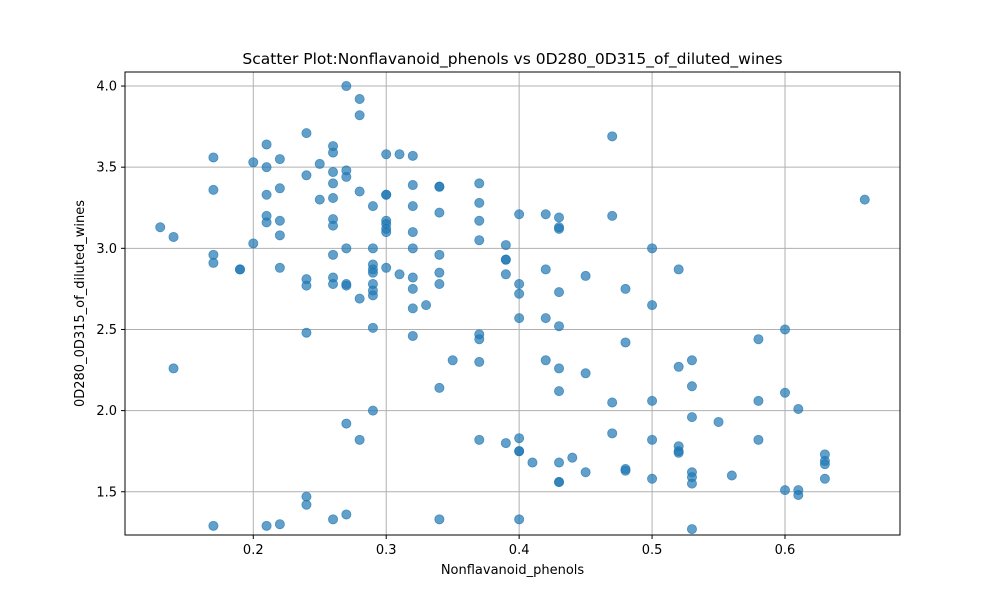 The width and height of the screenshot is (1000, 600). What do you see at coordinates (785, 550) in the screenshot?
I see `x-tick-label: 0.6` at bounding box center [785, 550].